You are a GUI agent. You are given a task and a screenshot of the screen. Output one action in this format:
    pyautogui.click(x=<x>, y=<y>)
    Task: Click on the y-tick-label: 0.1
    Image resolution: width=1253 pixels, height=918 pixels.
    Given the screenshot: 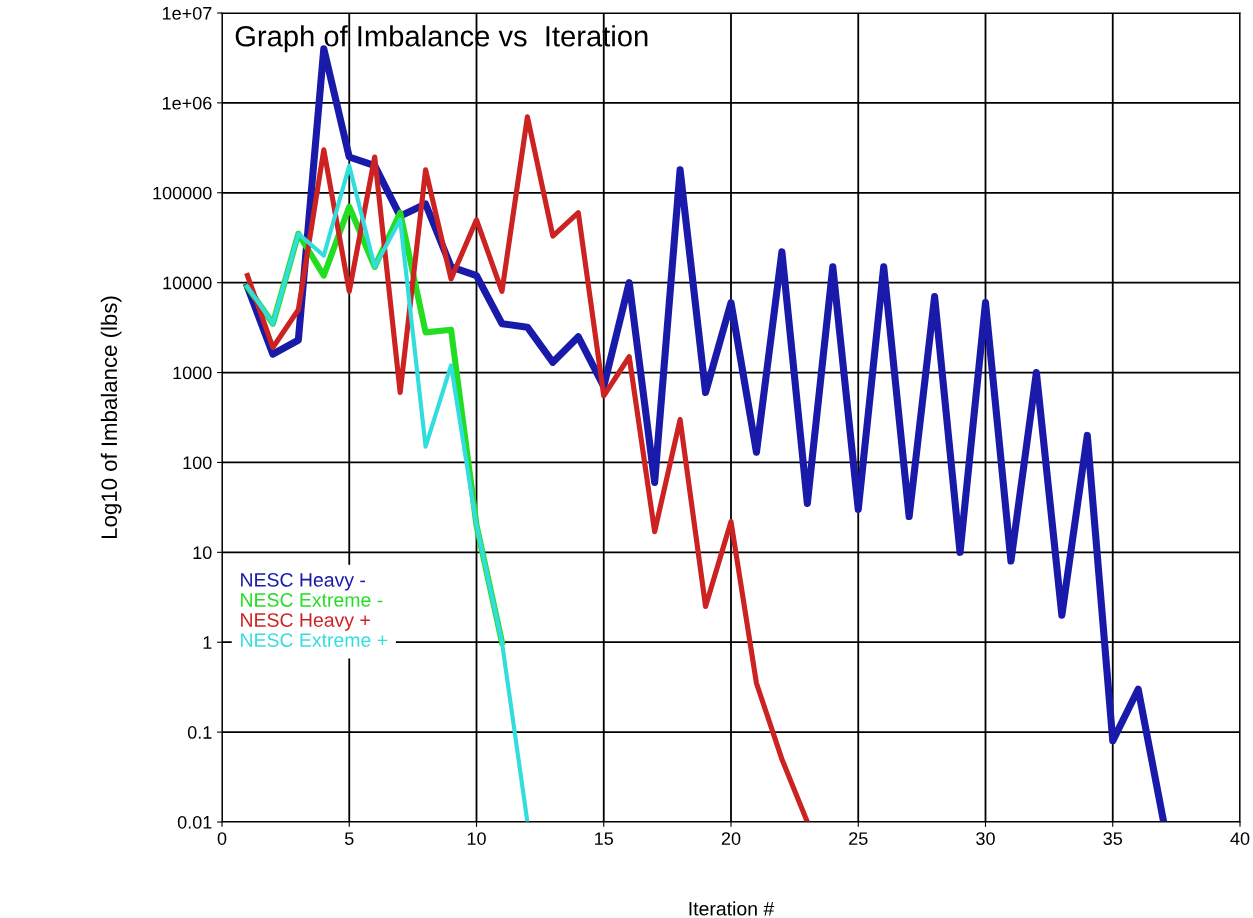 What is the action you would take?
    pyautogui.click(x=199, y=732)
    